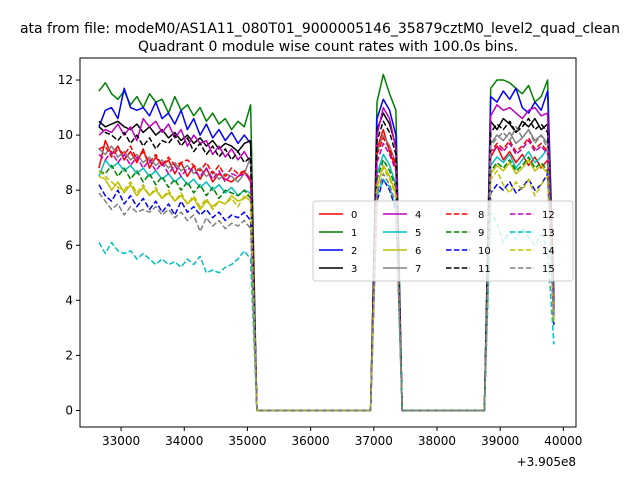 The width and height of the screenshot is (640, 480). I want to click on legend-label-13: 13, so click(548, 233).